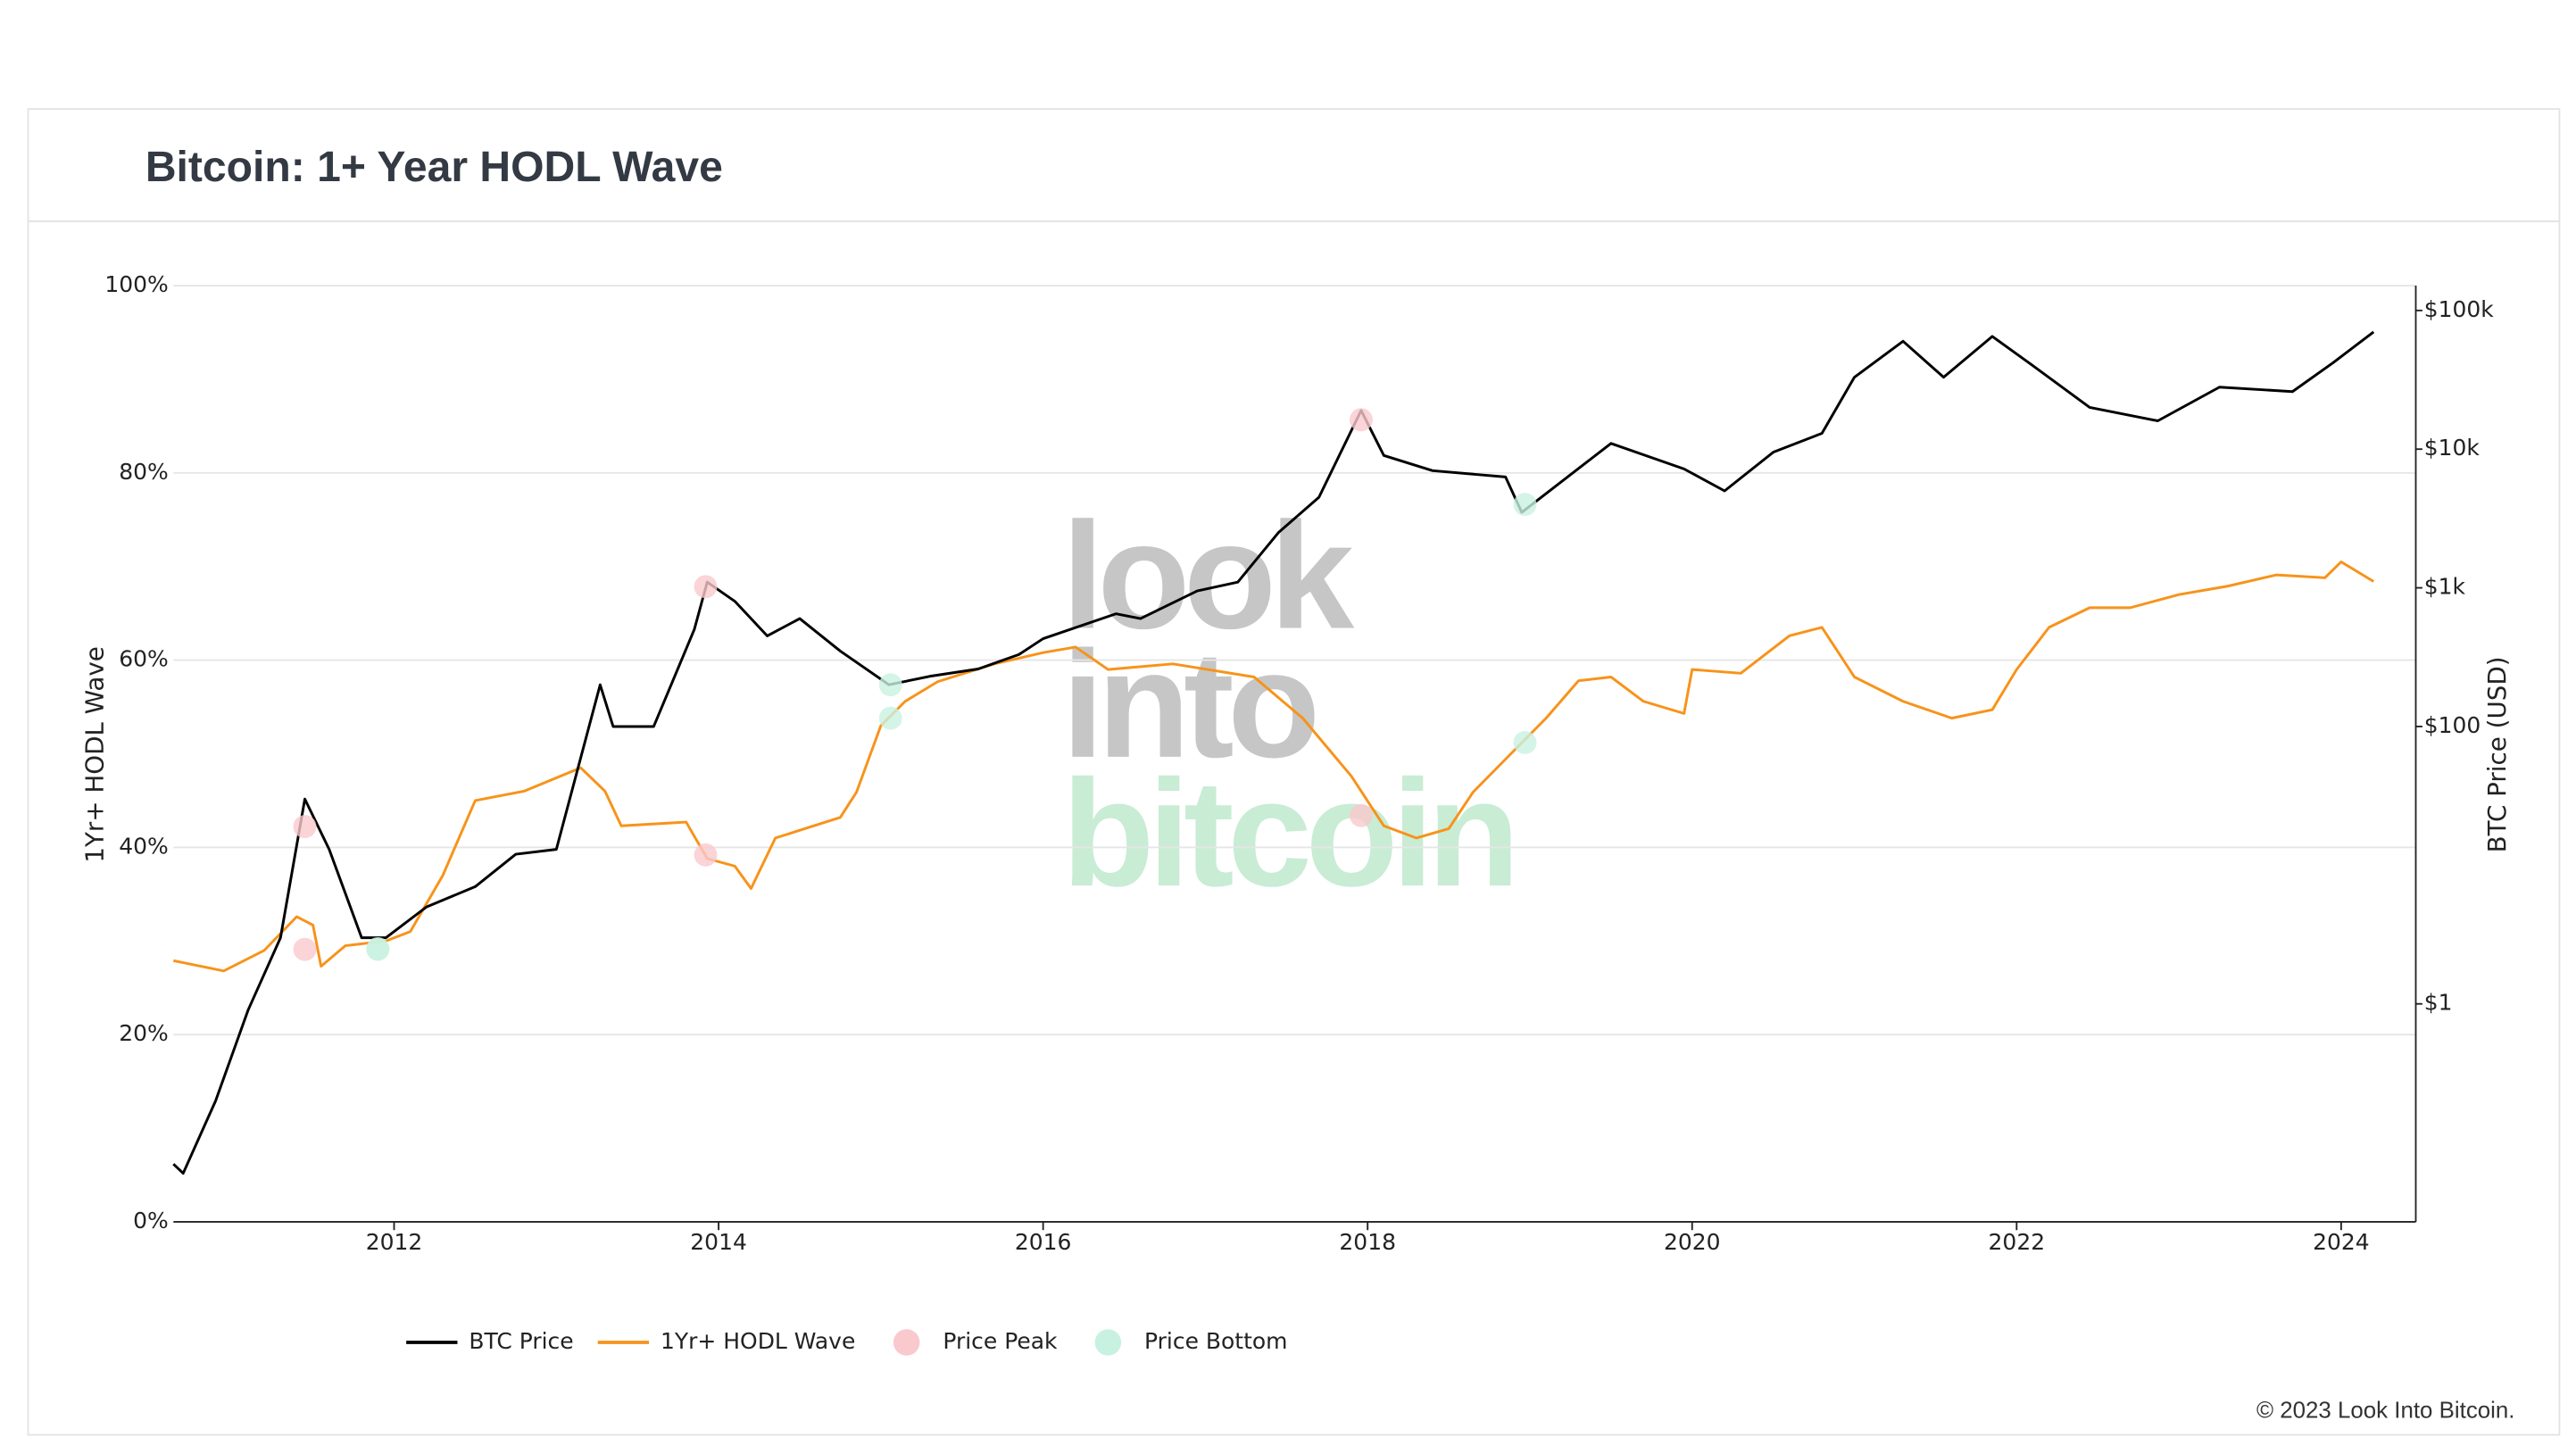 The image size is (2576, 1437). What do you see at coordinates (2445, 587) in the screenshot?
I see `y2-tick-label: $1k` at bounding box center [2445, 587].